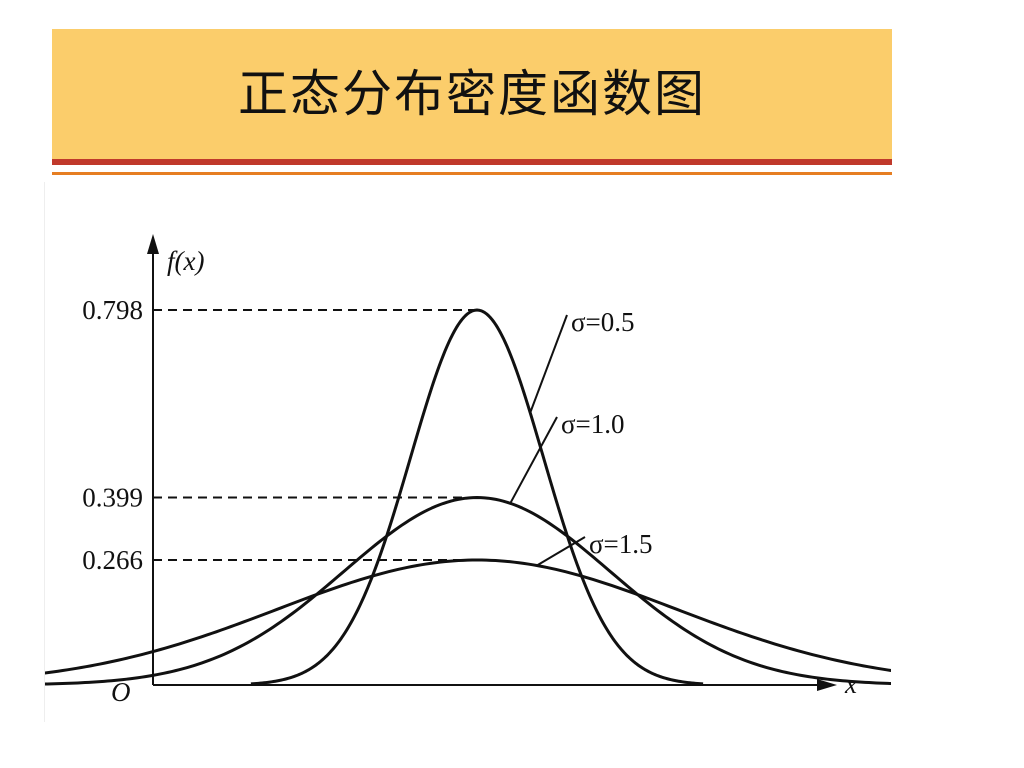 The width and height of the screenshot is (1024, 768). Describe the element at coordinates (279, 435) in the screenshot. I see `reference-lines: 0.798 0.399 0.266` at that location.